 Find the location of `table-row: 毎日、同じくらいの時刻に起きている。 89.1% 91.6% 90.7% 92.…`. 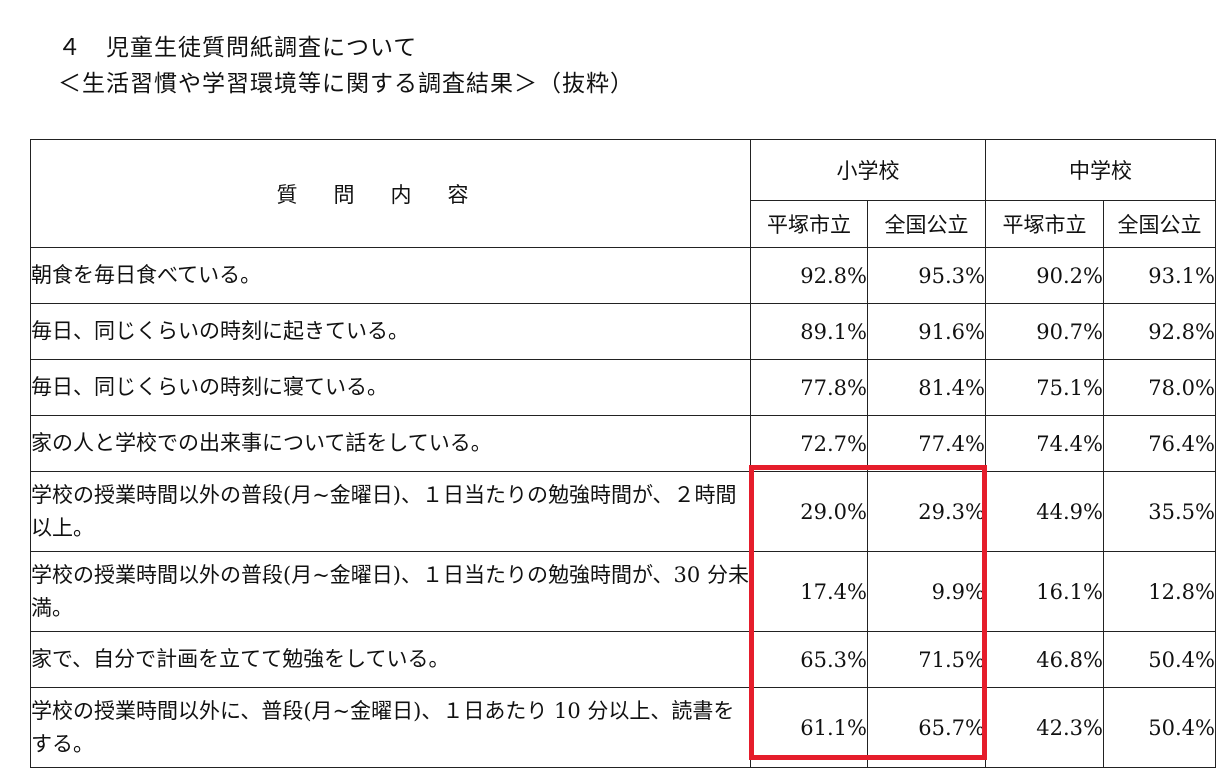

table-row: 毎日、同じくらいの時刻に起きている。 89.1% 91.6% 90.7% 92.… is located at coordinates (623, 331).